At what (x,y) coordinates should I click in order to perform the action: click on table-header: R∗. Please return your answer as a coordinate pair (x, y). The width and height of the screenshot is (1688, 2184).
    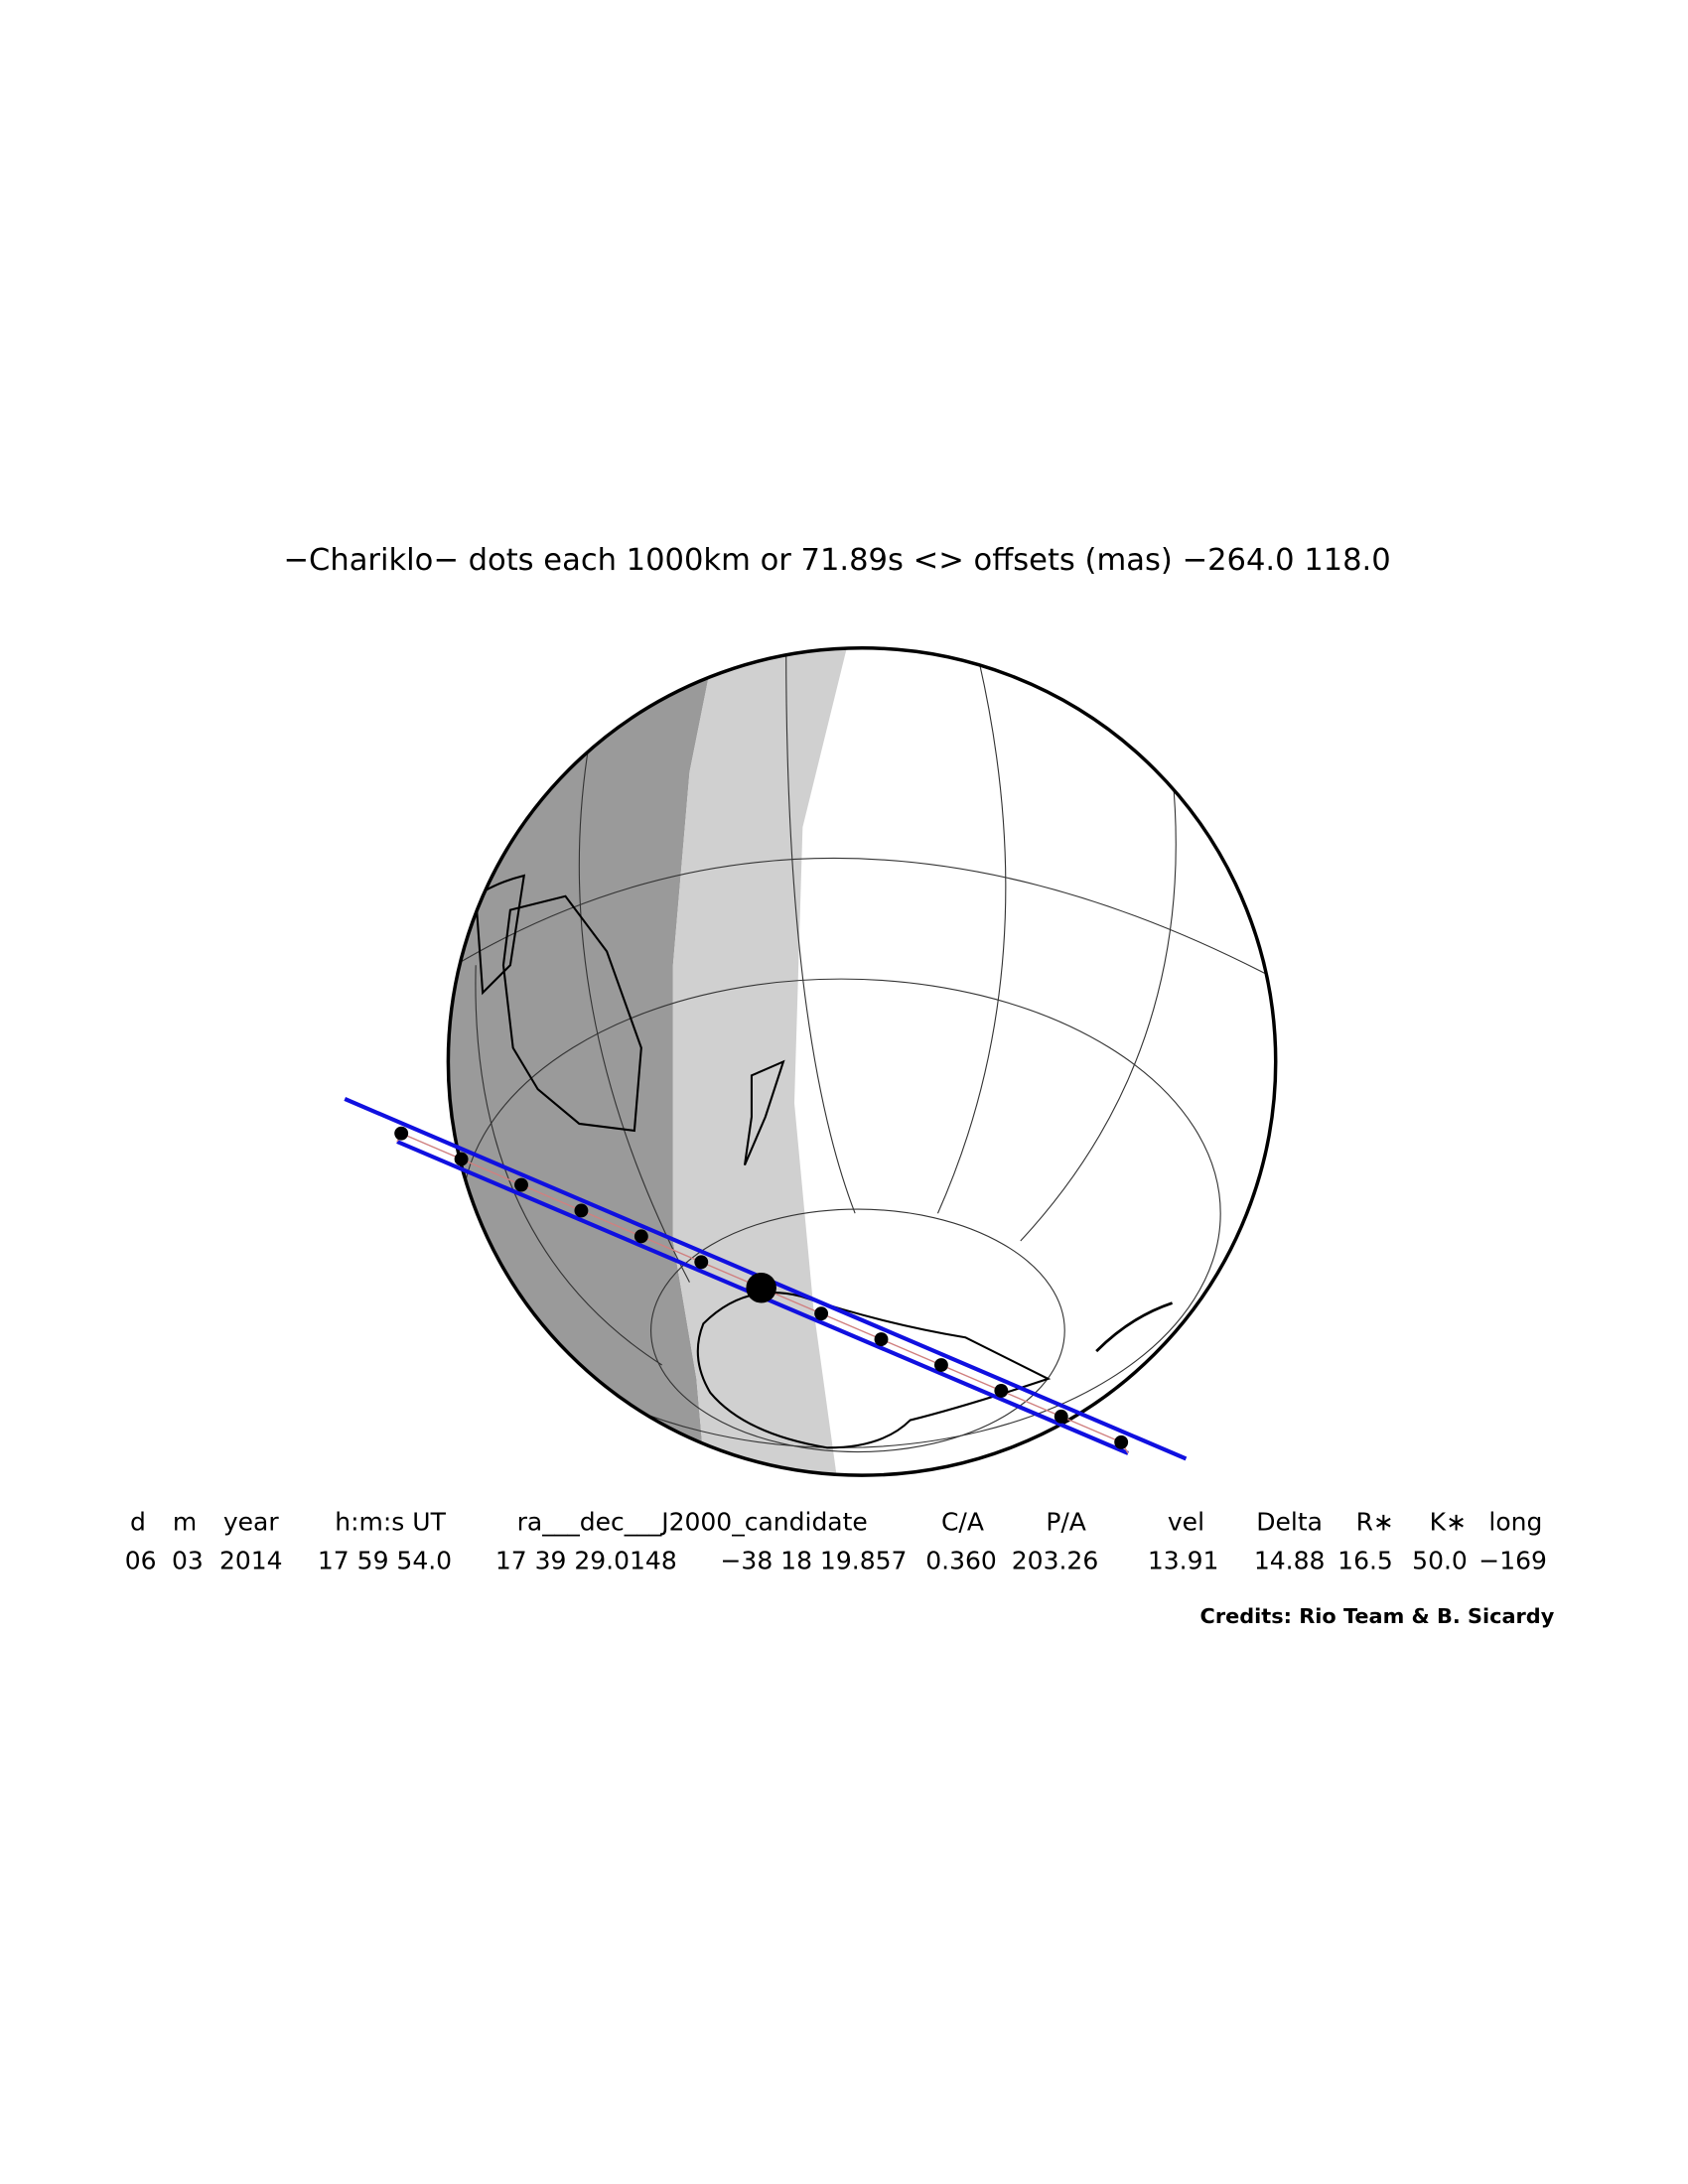
    Looking at the image, I should click on (1375, 1522).